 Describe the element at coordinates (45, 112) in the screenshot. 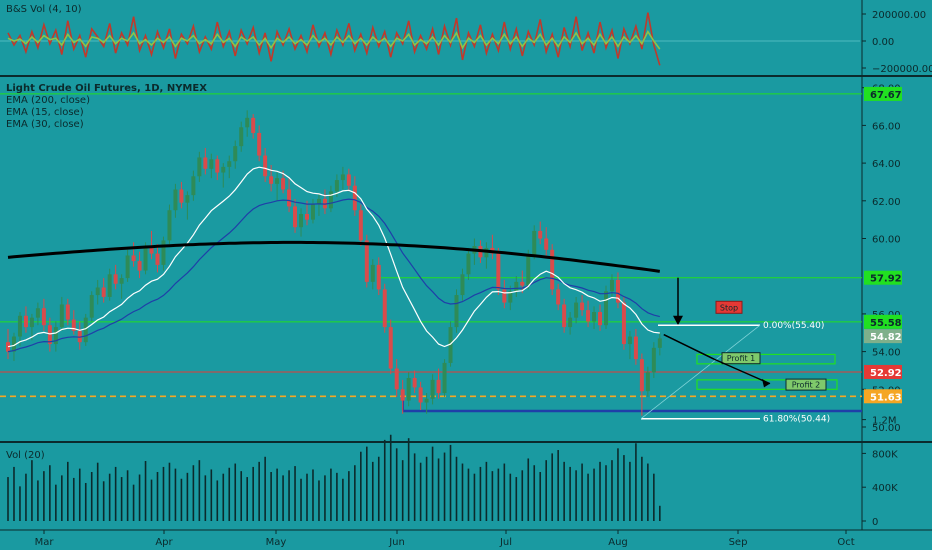

I see `study-ema15: EMA (15, close)` at that location.